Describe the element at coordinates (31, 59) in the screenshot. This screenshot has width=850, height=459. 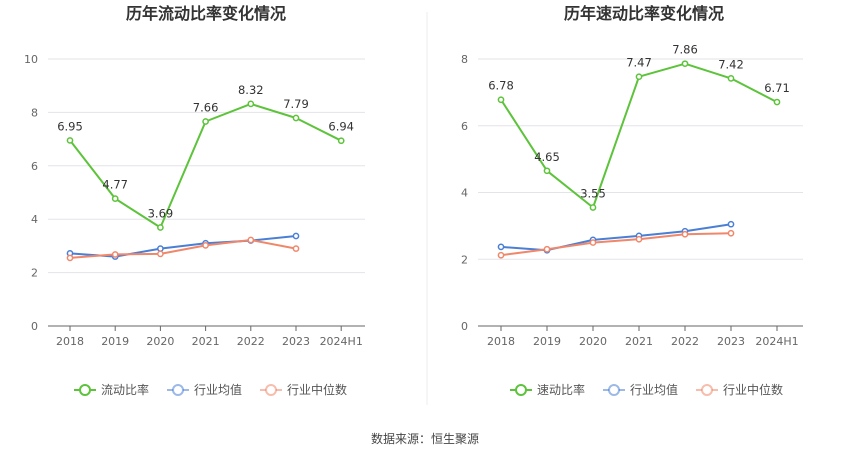
I see `y-tick-label: 10` at that location.